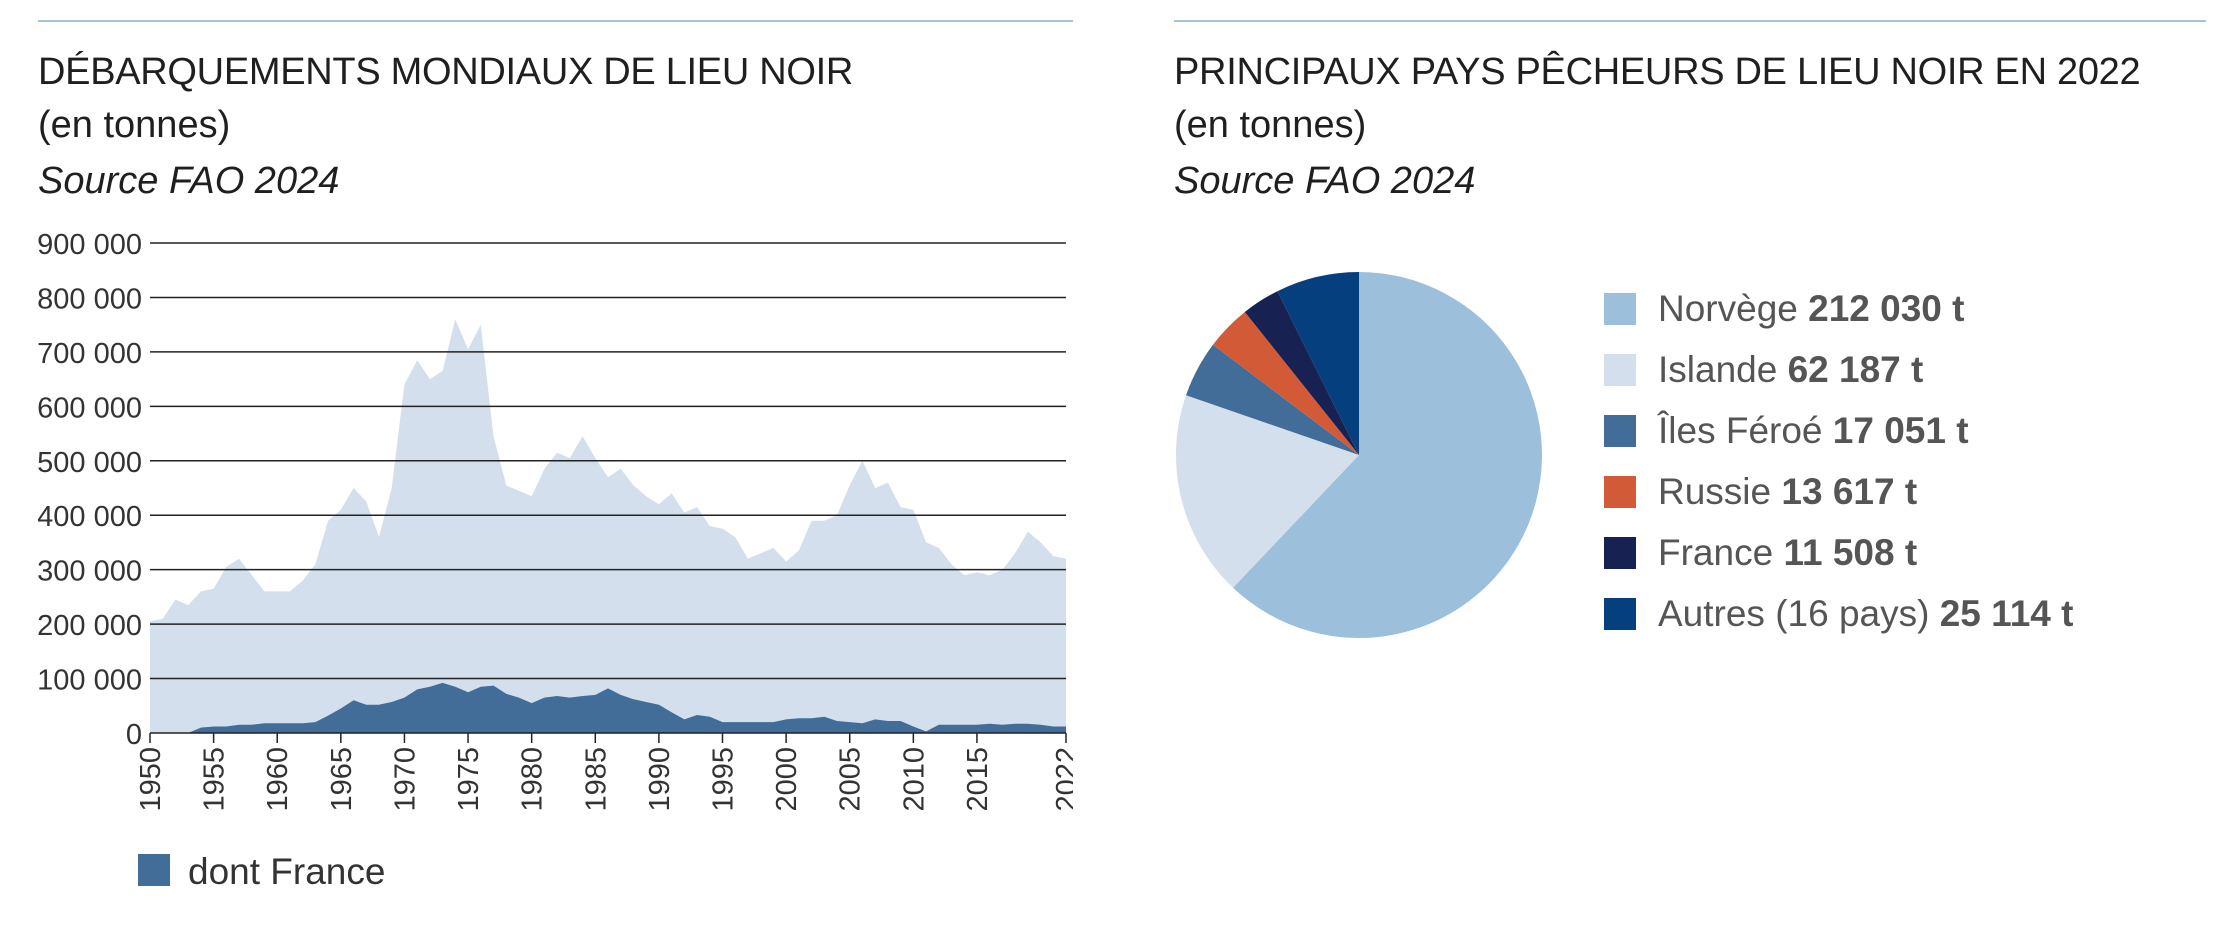 The image size is (2220, 952). I want to click on legend-value: 62 187 t, so click(1855, 369).